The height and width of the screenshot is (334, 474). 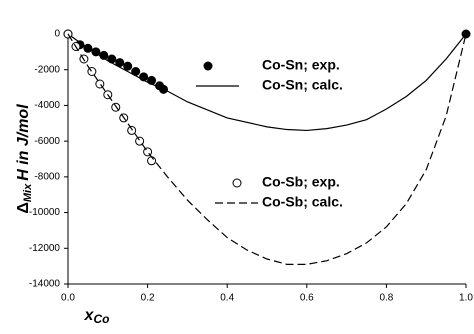 What do you see at coordinates (89, 315) in the screenshot?
I see `x-label-main: x` at bounding box center [89, 315].